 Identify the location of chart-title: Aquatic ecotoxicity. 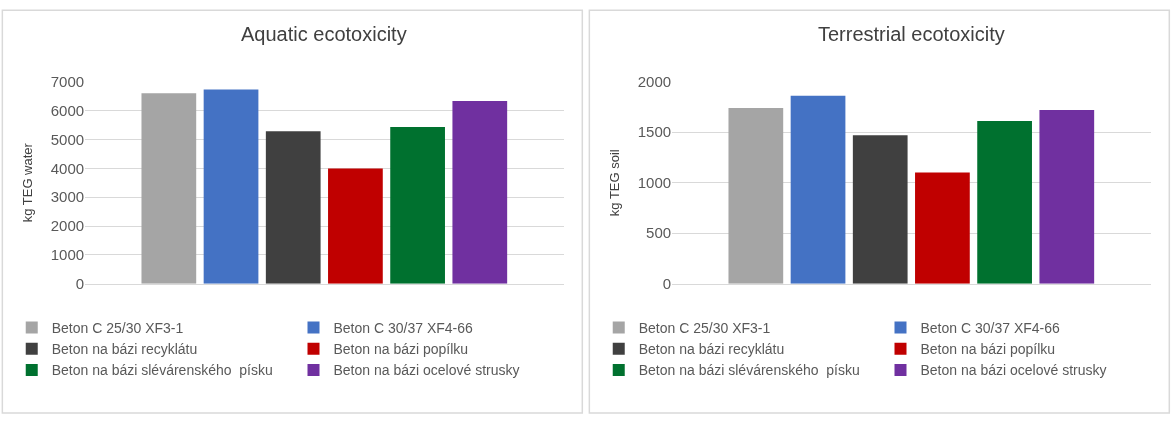
(324, 34).